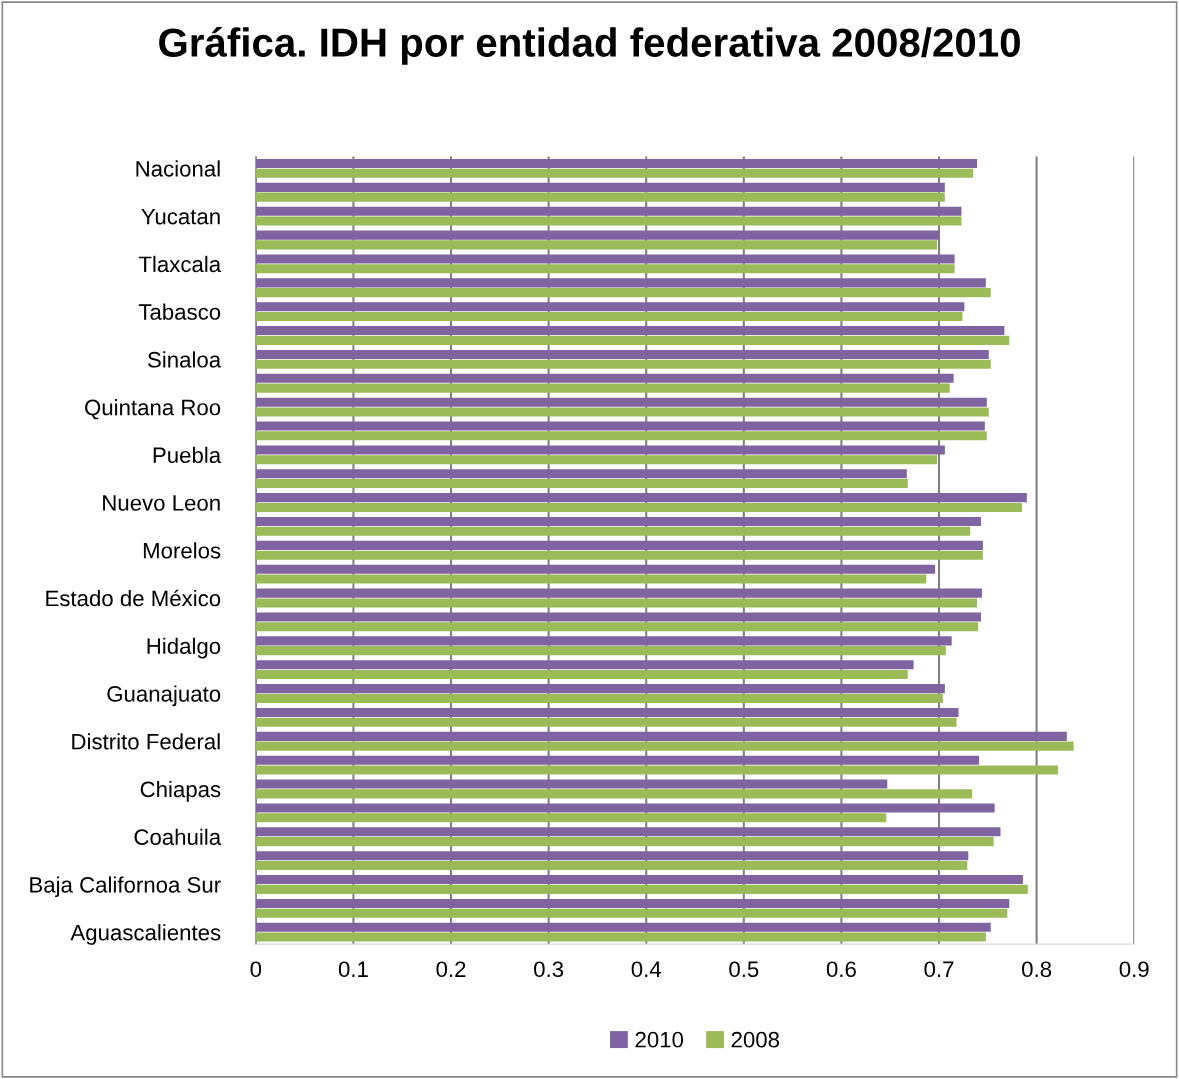 The width and height of the screenshot is (1179, 1079). Describe the element at coordinates (180, 791) in the screenshot. I see `y-tick-label: Chiapas` at that location.